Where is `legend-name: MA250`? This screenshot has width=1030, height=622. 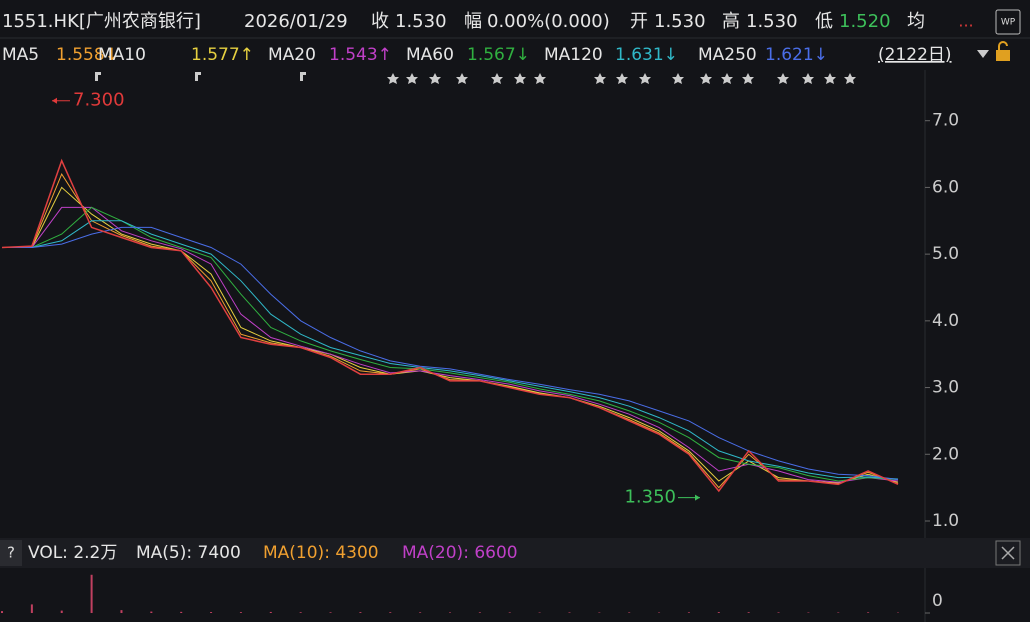 legend-name: MA250 is located at coordinates (727, 55).